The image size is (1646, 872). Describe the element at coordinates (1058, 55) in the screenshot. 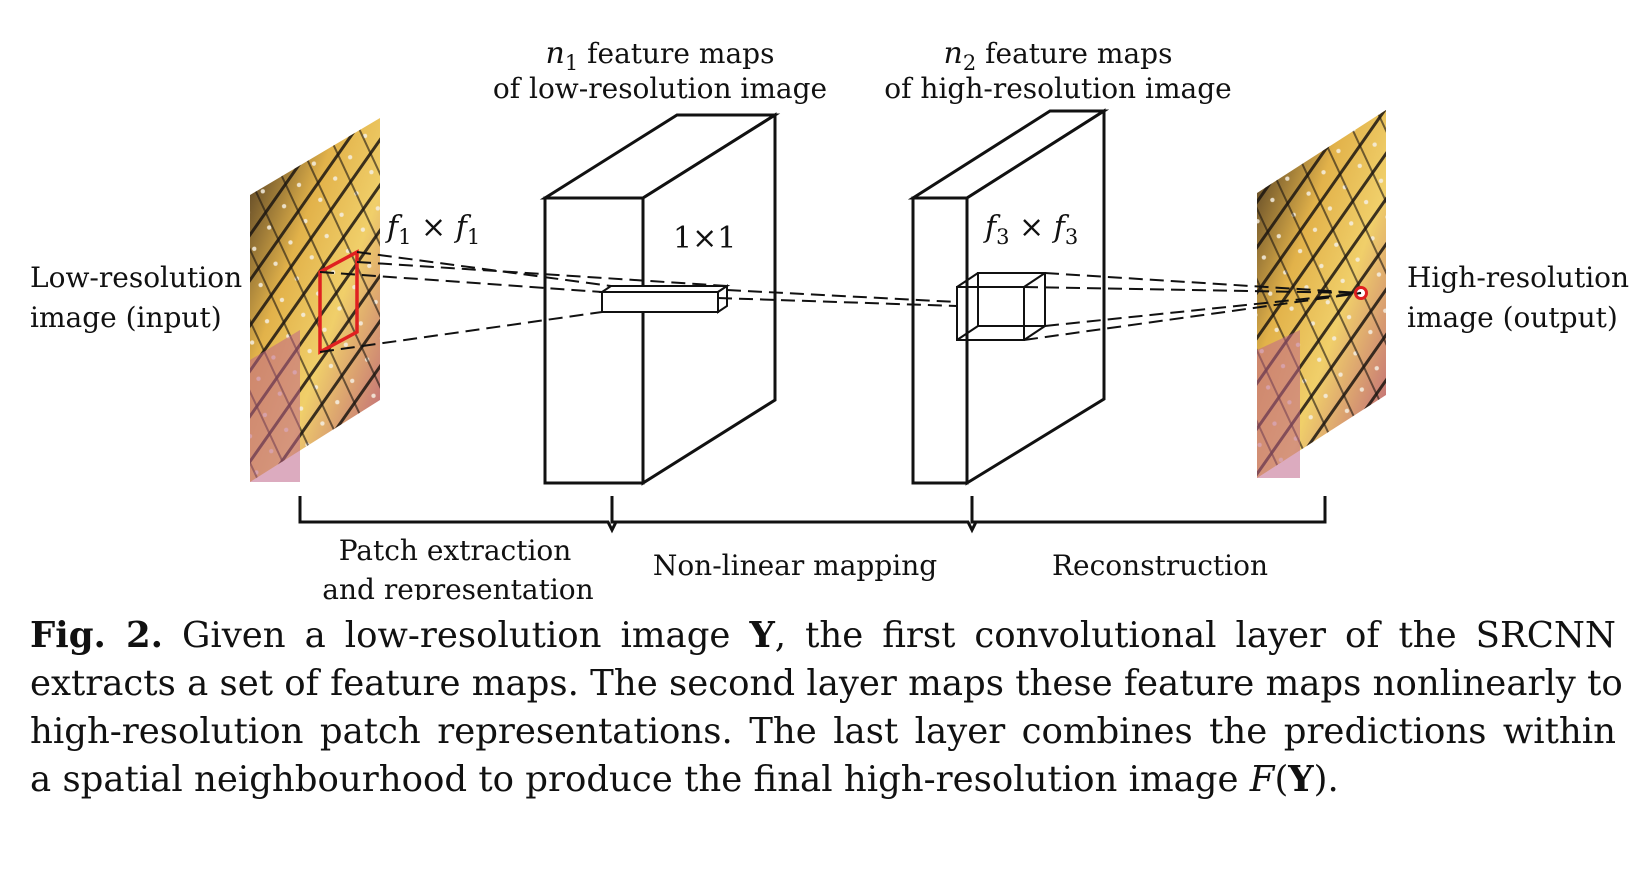

I see `layer2-caption-line1: n2 feature maps` at that location.